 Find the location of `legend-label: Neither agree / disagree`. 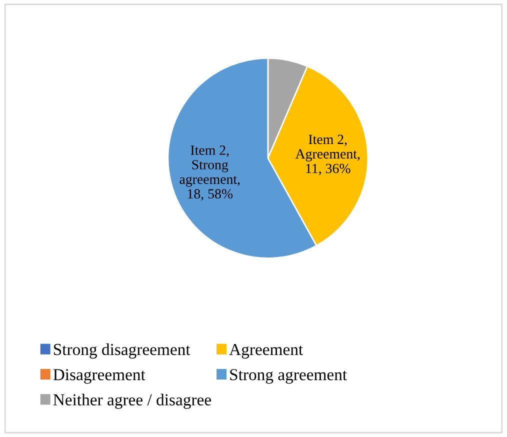

legend-label: Neither agree / disagree is located at coordinates (132, 401).